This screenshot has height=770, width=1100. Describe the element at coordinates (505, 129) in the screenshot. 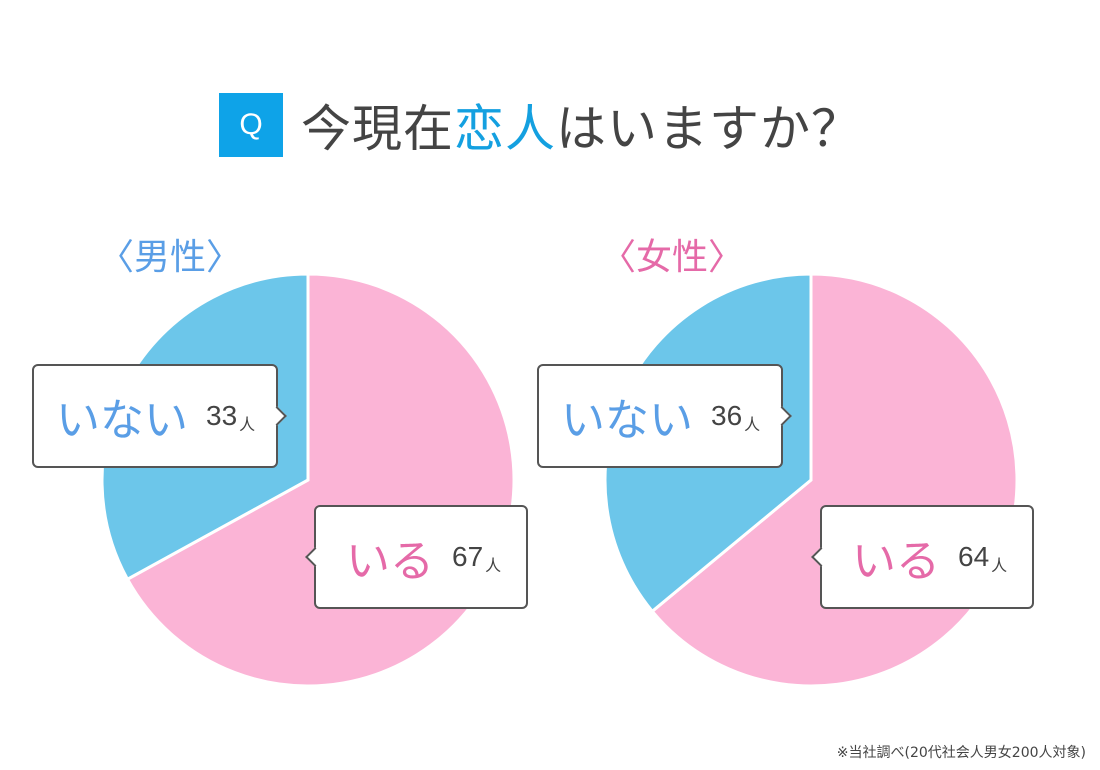

I see `title-highlight: 恋人` at that location.